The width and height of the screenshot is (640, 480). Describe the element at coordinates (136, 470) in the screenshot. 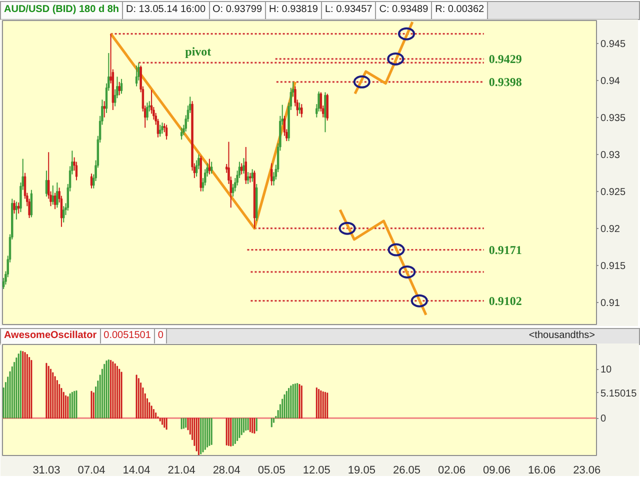

I see `x-tick-label: 14.04` at that location.